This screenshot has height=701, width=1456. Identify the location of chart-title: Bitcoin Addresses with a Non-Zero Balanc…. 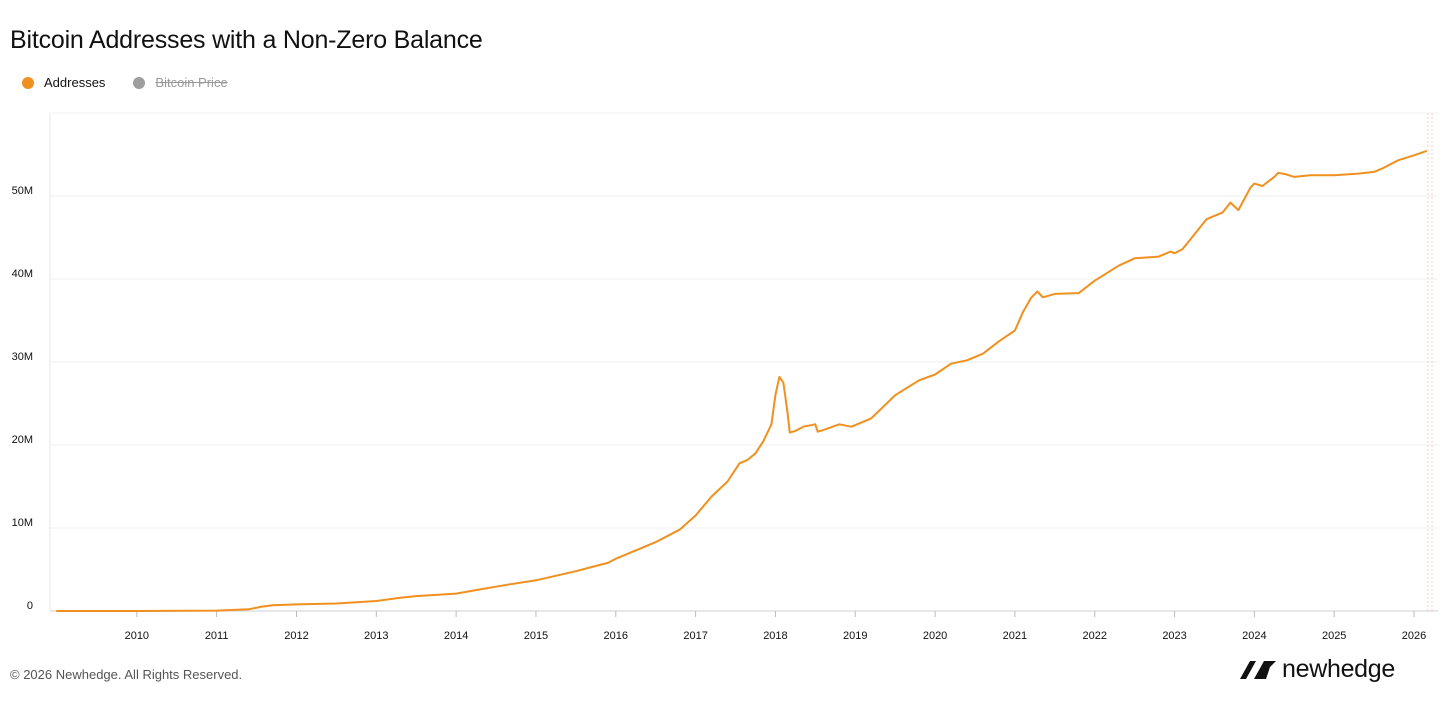
(246, 40).